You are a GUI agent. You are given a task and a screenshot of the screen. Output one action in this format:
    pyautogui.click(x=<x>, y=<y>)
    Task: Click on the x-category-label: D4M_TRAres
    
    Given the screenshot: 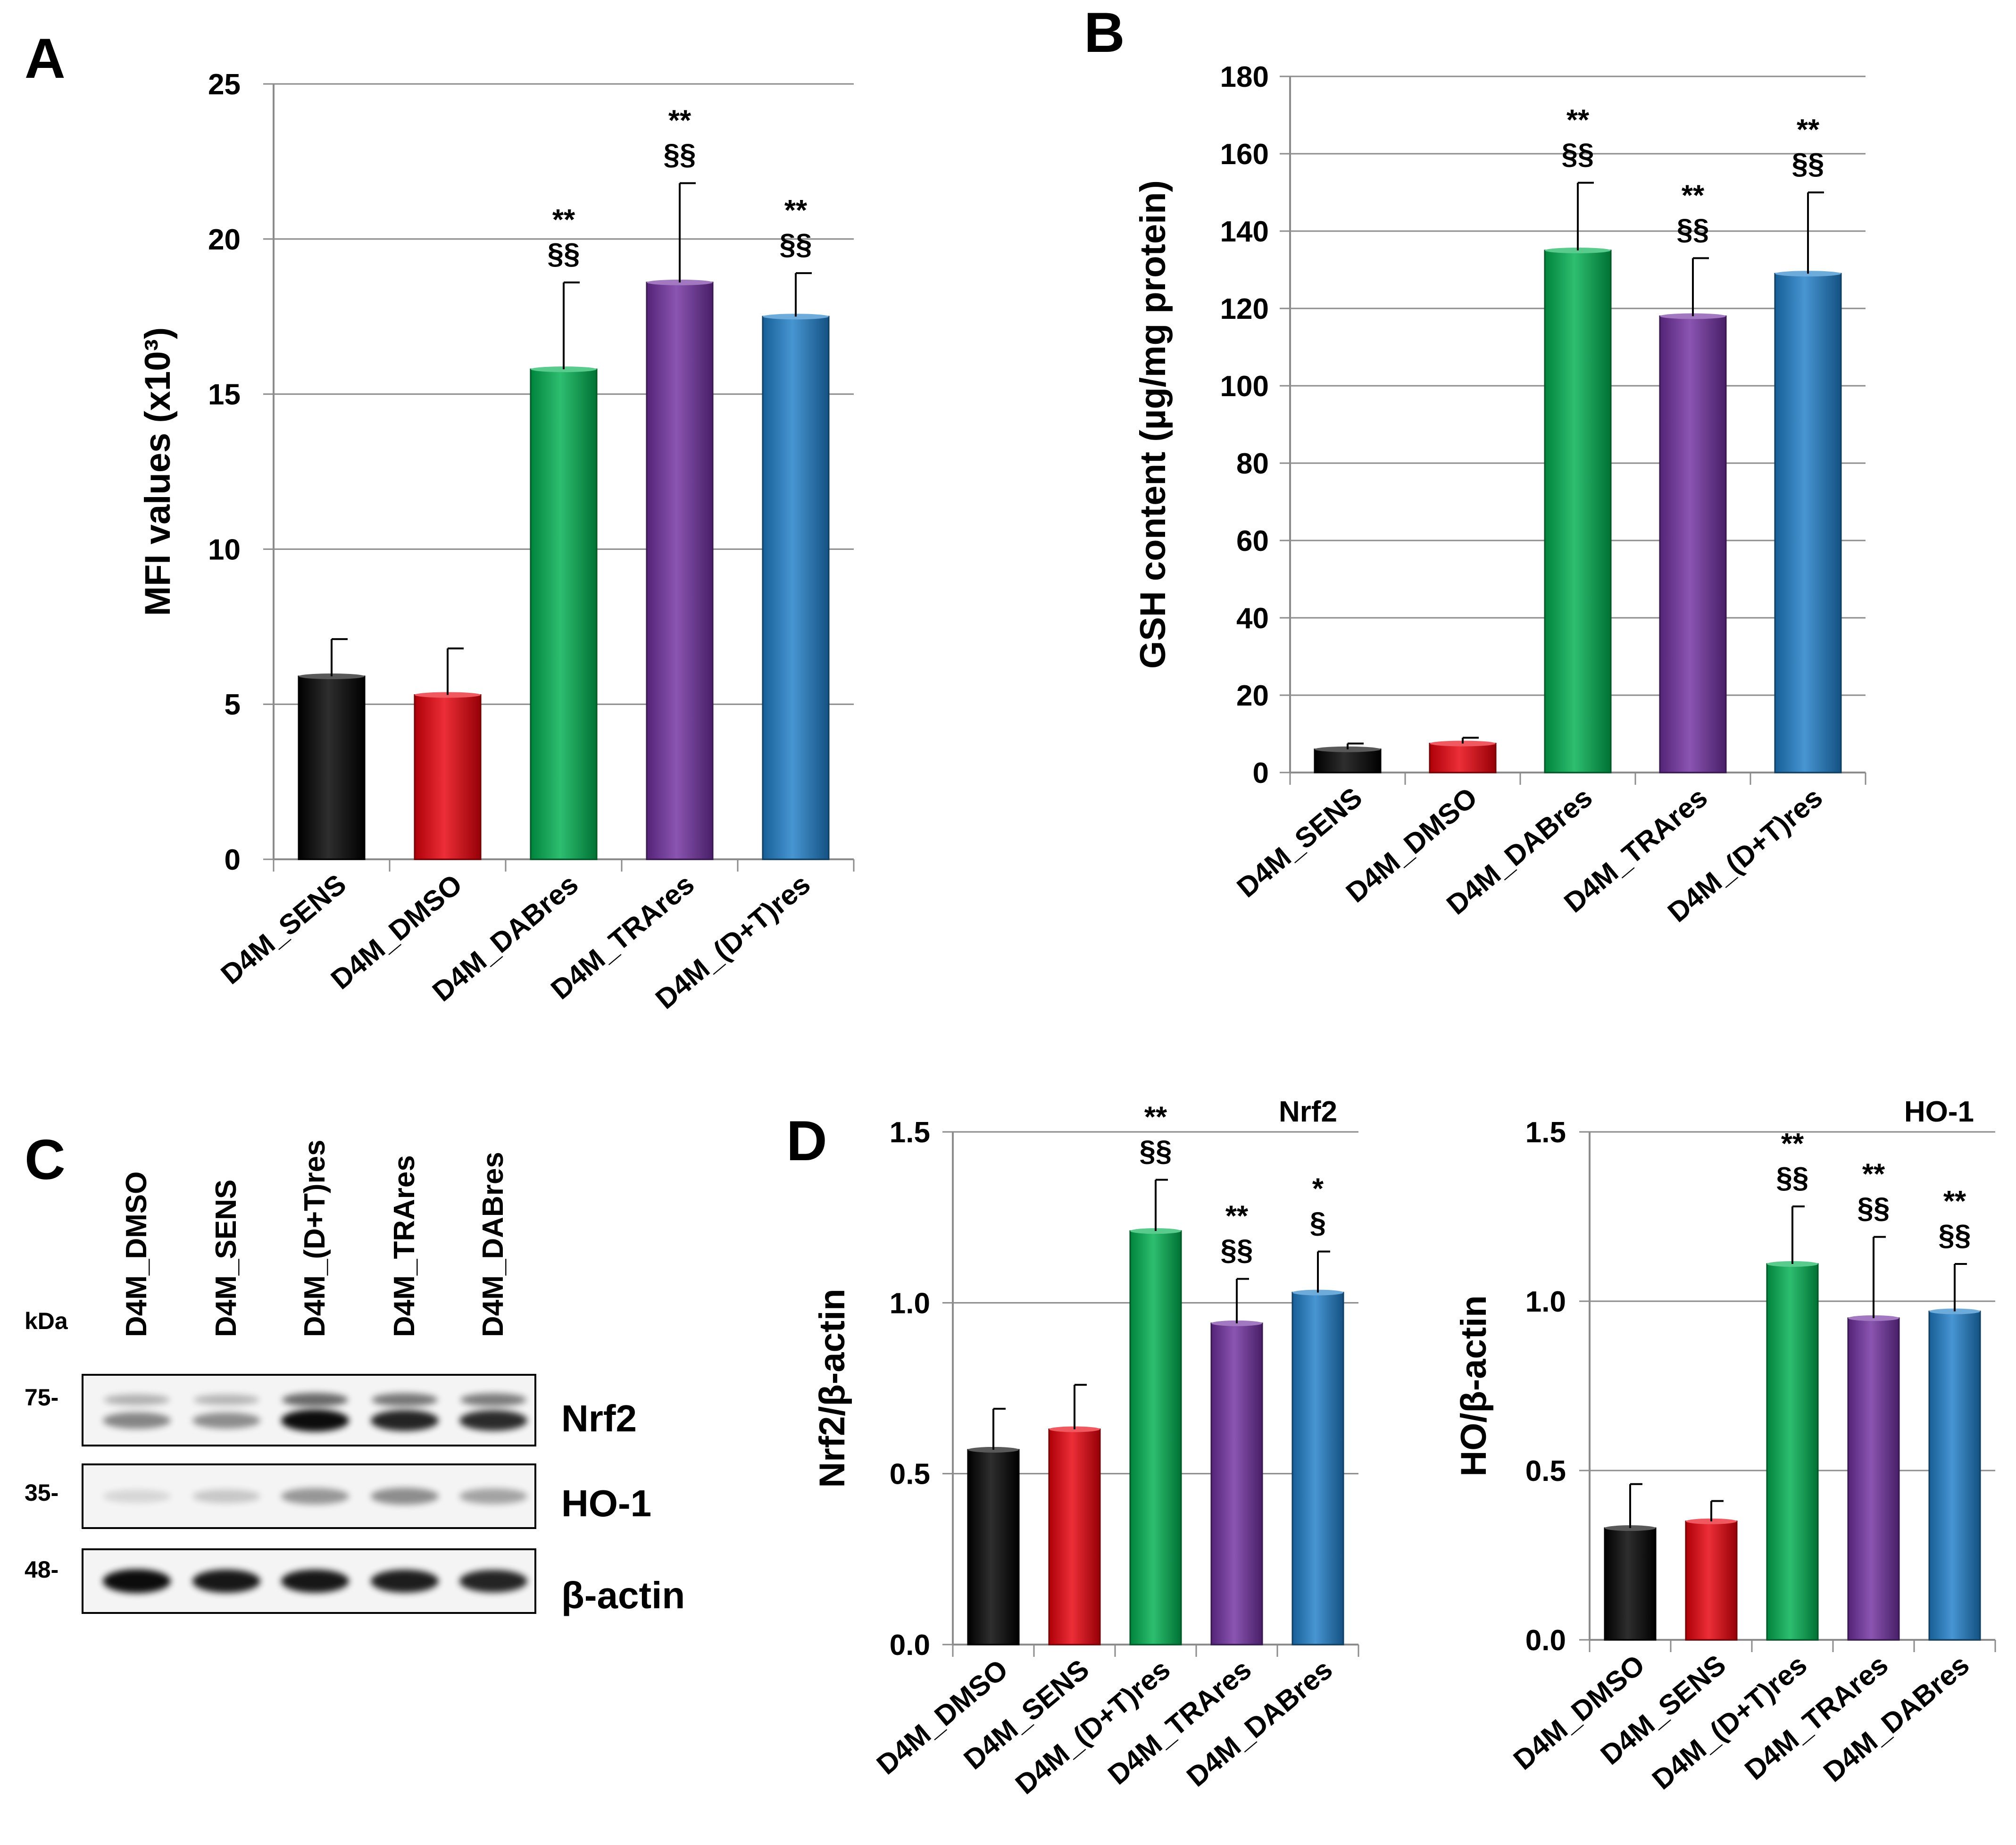 What is the action you would take?
    pyautogui.click(x=1179, y=1722)
    